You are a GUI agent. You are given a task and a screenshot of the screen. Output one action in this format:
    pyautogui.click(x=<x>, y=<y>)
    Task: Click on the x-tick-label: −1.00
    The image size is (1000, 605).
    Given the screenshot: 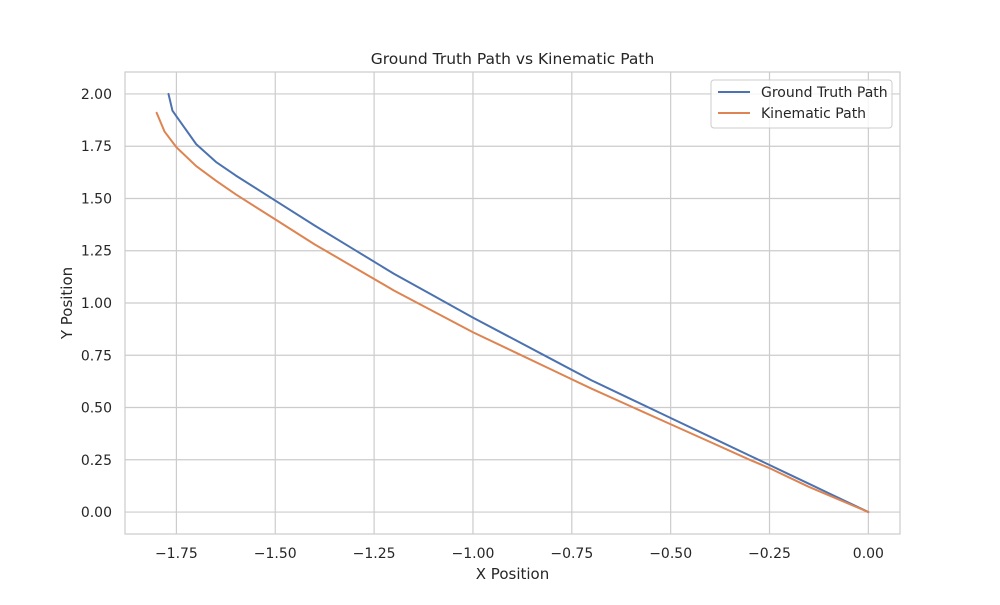 What is the action you would take?
    pyautogui.click(x=473, y=554)
    